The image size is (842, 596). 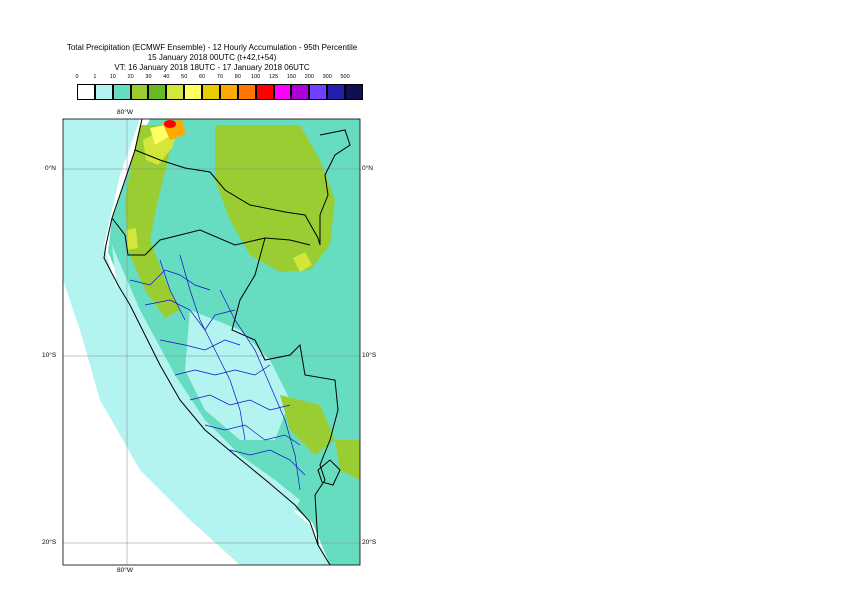 What do you see at coordinates (166, 77) in the screenshot?
I see `legend-tick-label: 40` at bounding box center [166, 77].